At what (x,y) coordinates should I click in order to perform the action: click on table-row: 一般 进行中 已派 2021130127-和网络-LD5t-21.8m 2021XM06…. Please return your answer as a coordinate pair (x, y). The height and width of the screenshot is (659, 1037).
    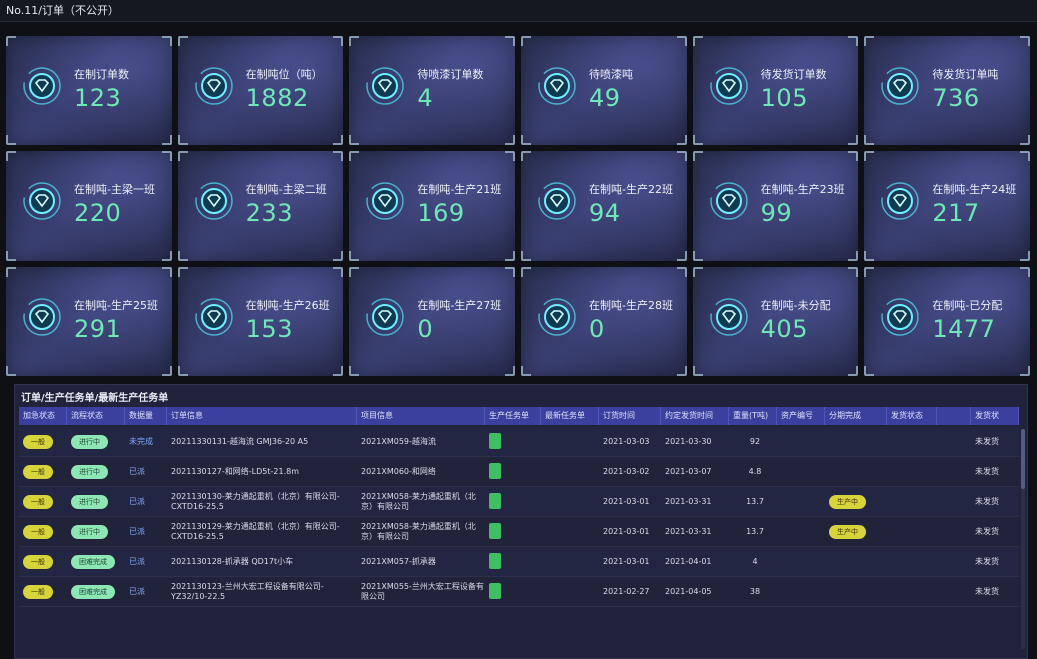
    Looking at the image, I should click on (519, 472).